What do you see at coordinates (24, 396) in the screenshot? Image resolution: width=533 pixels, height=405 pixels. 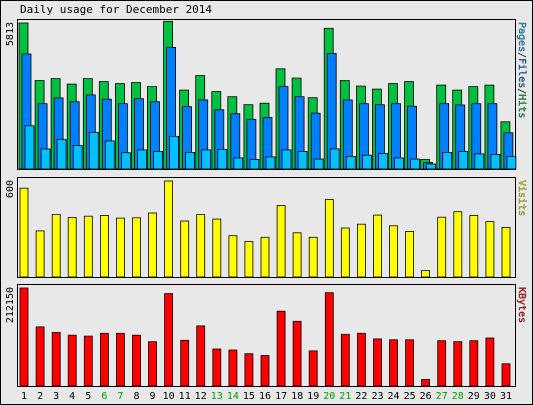 I see `x-tick-label-1: 1` at bounding box center [24, 396].